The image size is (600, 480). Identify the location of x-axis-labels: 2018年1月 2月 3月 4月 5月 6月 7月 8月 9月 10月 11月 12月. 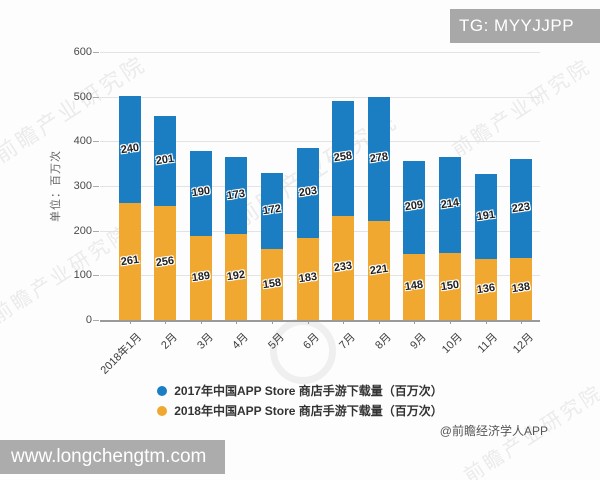
(319, 351).